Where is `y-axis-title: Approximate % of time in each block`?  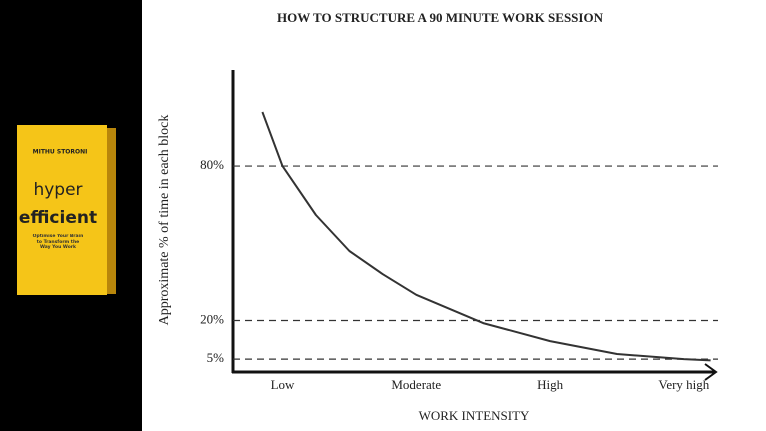
y-axis-title: Approximate % of time in each block is located at coordinates (164, 220).